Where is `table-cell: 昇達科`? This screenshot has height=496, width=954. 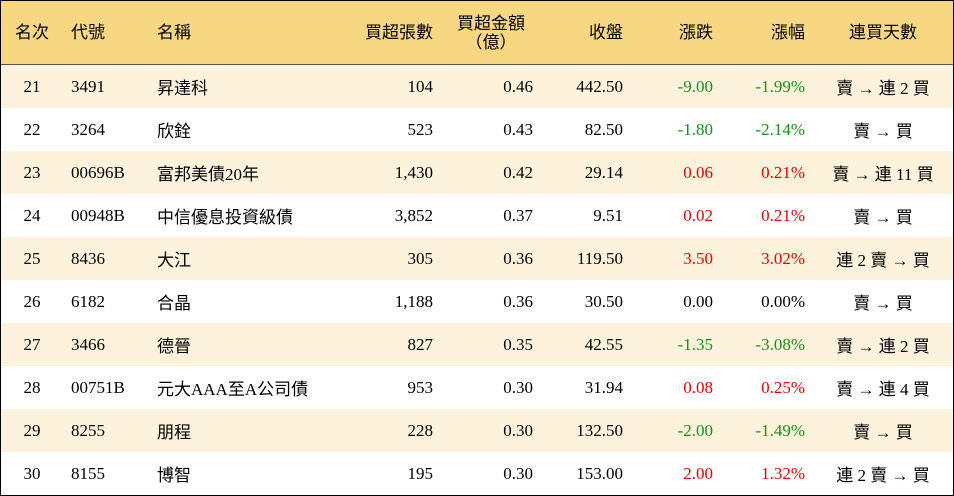 table-cell: 昇達科 is located at coordinates (247, 86).